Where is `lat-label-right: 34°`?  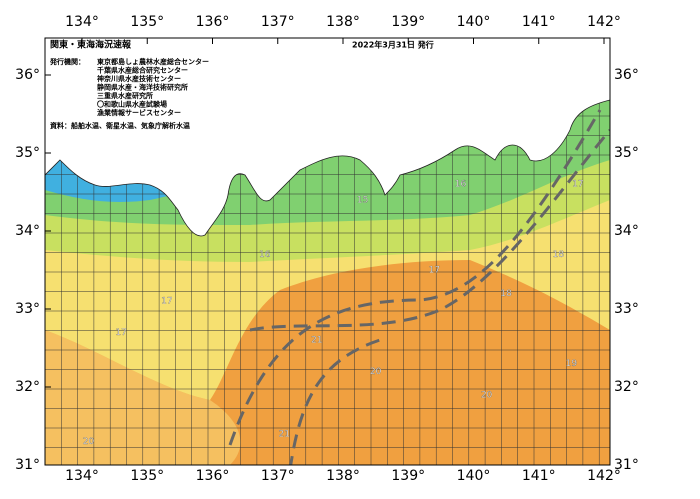
lat-label-right: 34° is located at coordinates (626, 231).